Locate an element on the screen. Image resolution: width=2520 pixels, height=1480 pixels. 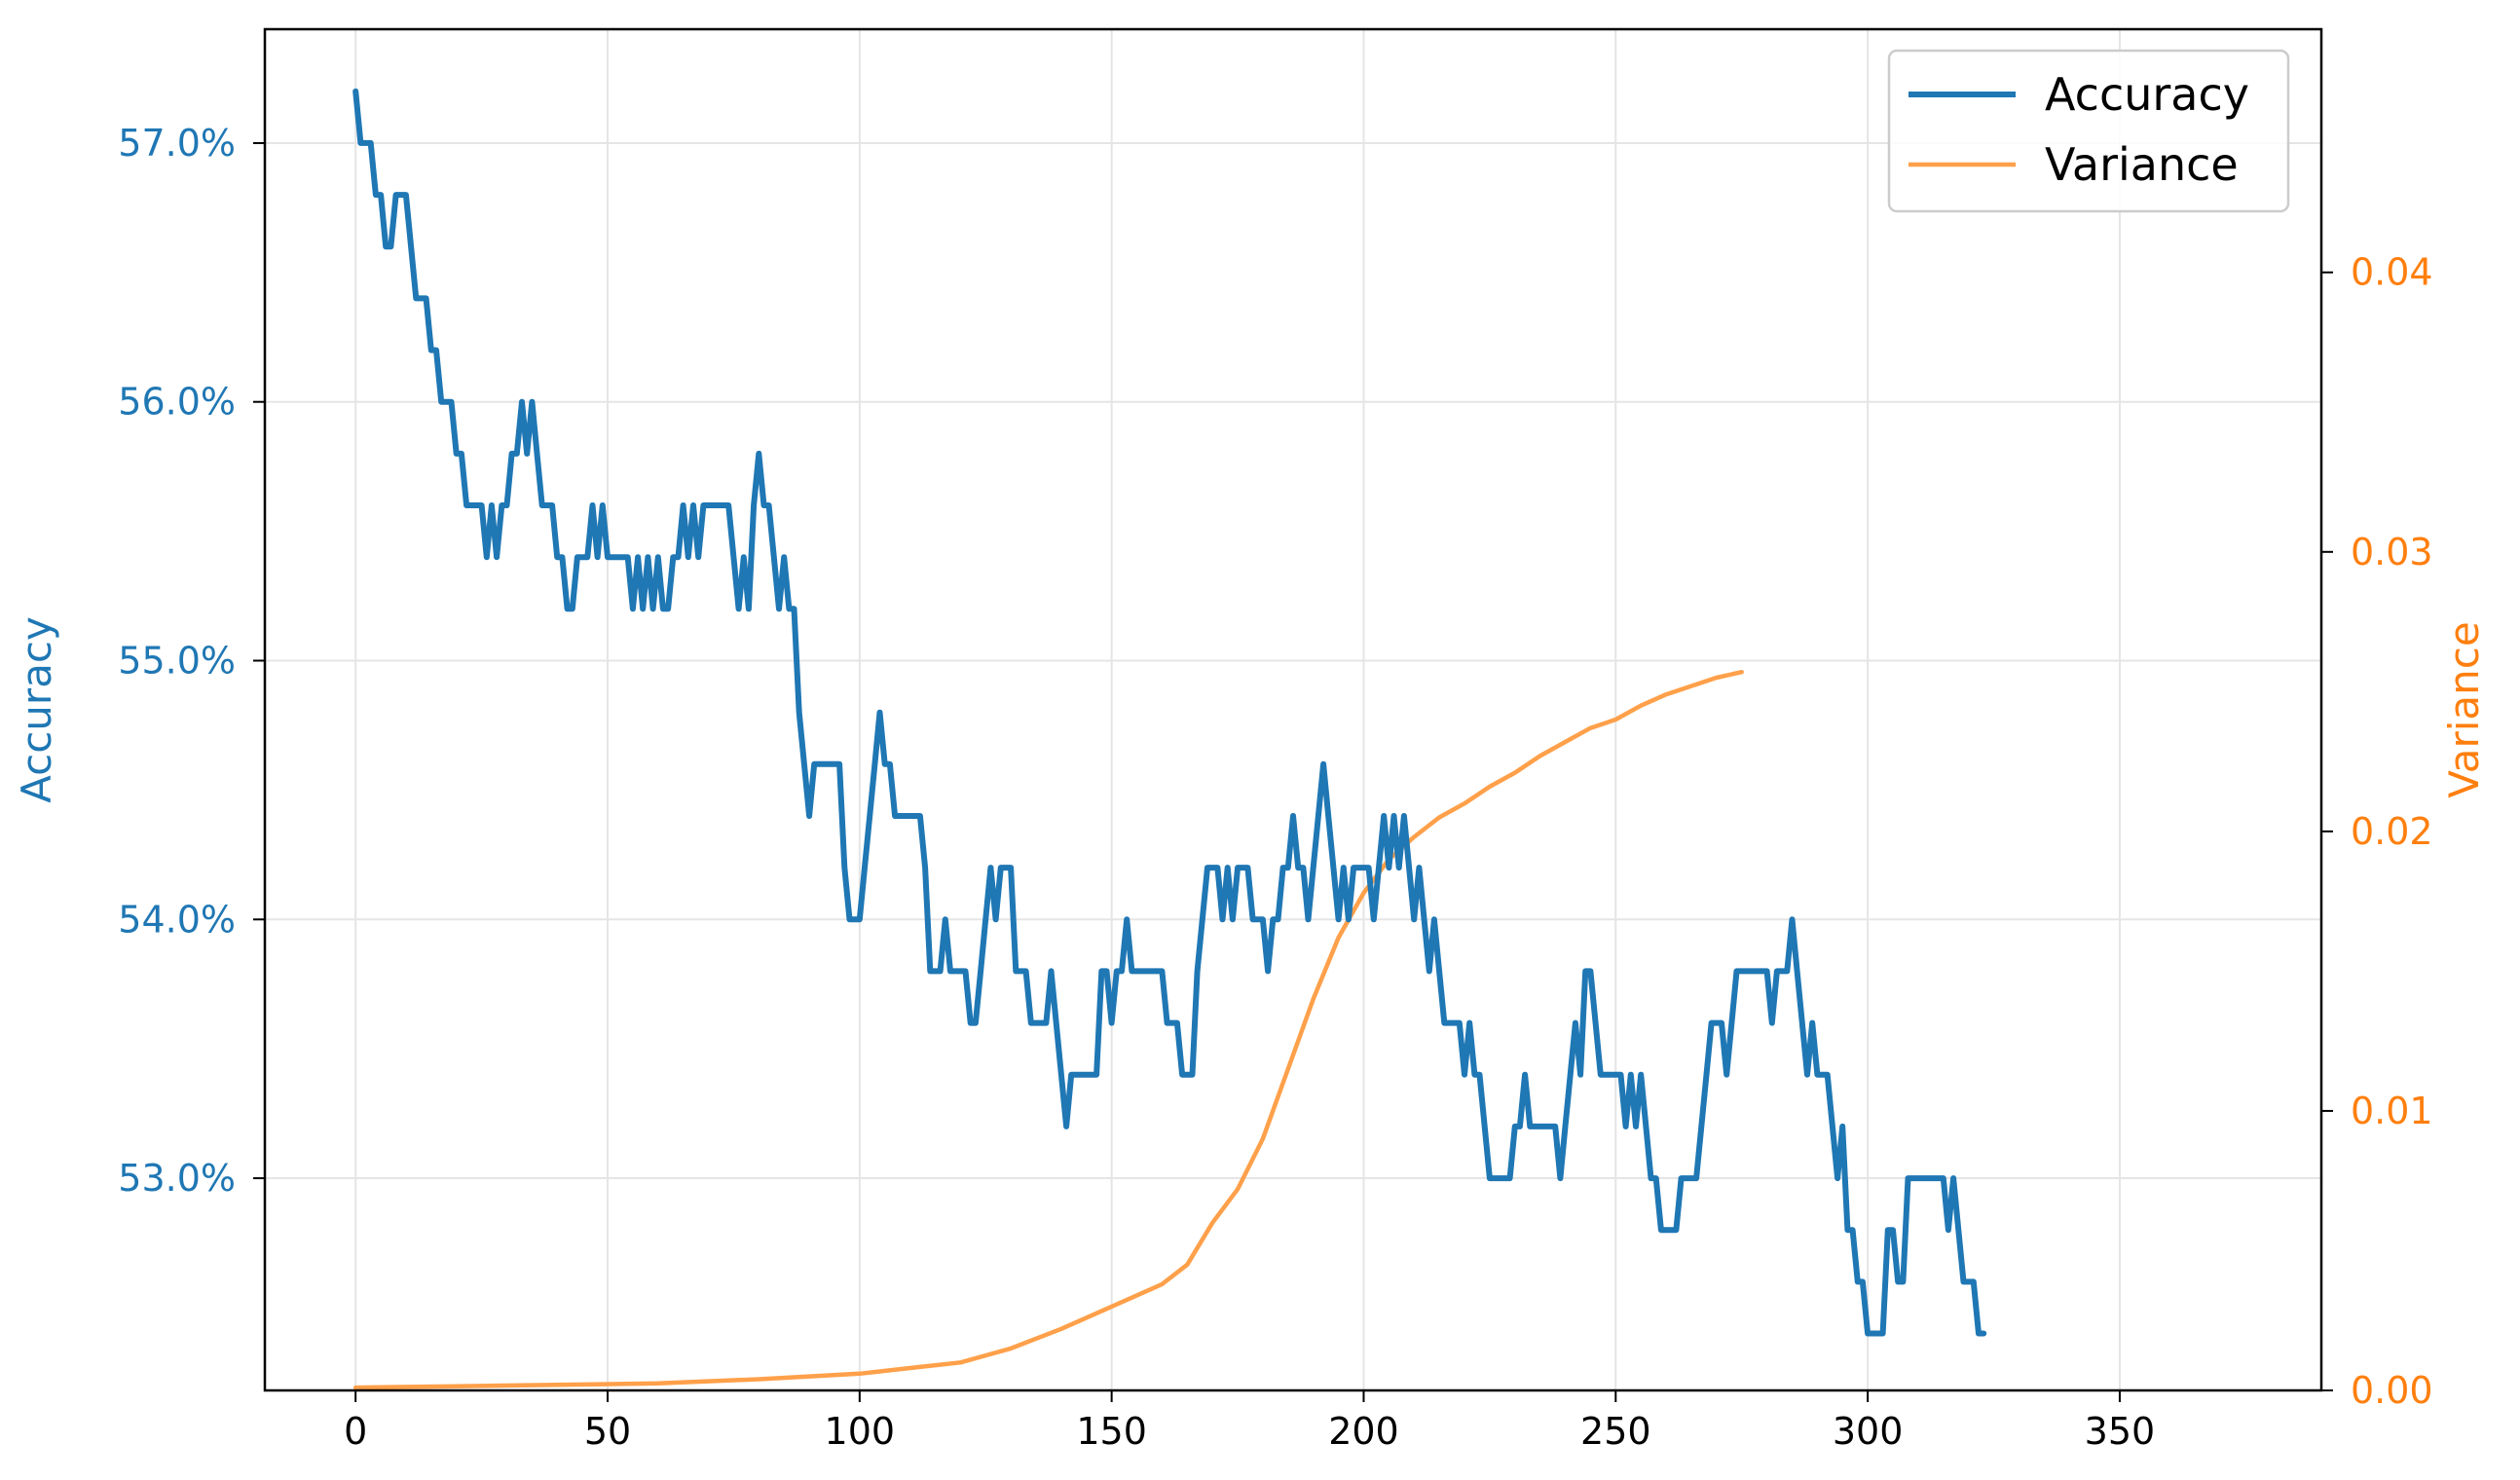
left-y-tick-label: 54.0% is located at coordinates (177, 919).